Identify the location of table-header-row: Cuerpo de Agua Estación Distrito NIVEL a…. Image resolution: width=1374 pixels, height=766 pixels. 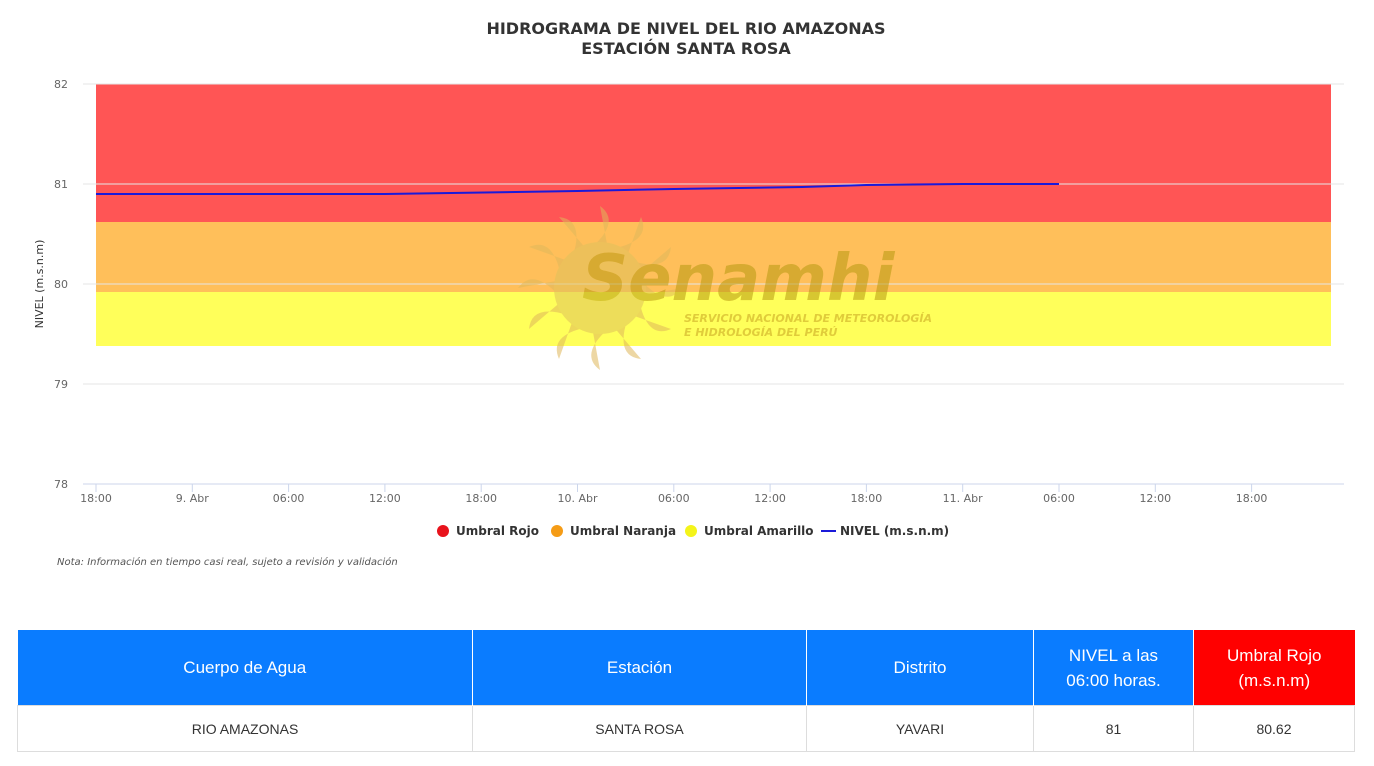
(686, 668).